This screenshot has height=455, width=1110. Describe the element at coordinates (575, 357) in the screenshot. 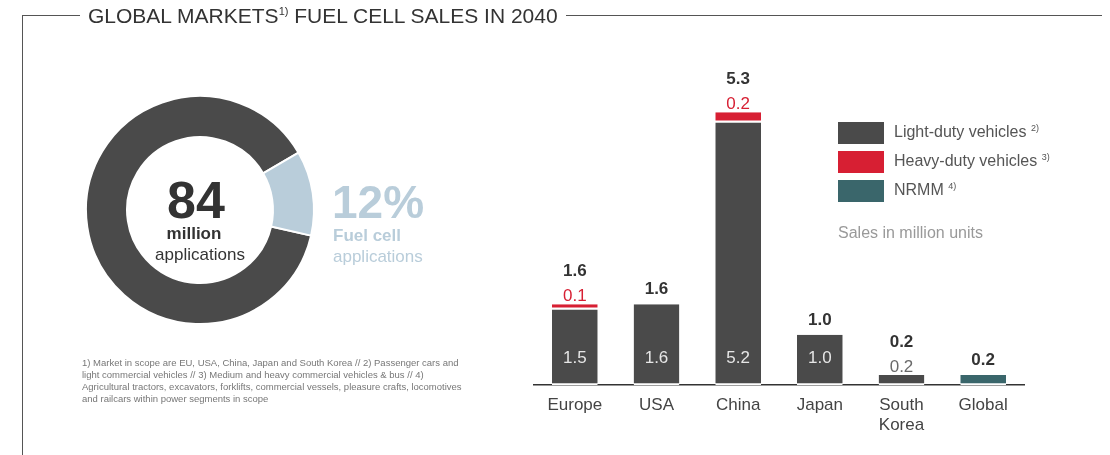

I see `data-label: 1.5` at that location.